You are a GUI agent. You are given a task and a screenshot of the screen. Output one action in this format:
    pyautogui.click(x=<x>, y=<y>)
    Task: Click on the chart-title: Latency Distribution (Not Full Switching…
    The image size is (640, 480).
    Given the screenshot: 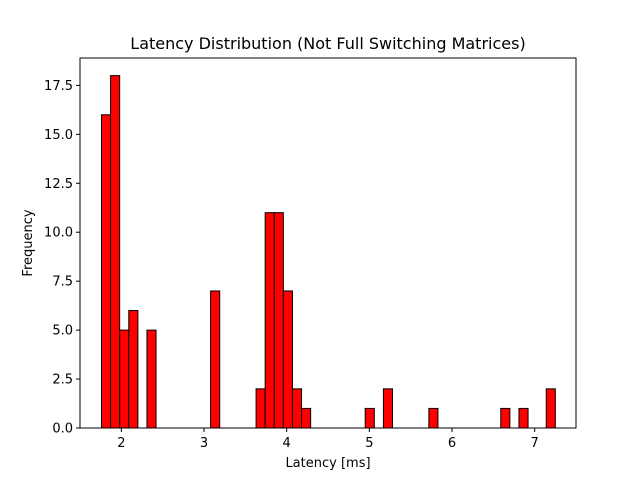 What is the action you would take?
    pyautogui.click(x=327, y=43)
    